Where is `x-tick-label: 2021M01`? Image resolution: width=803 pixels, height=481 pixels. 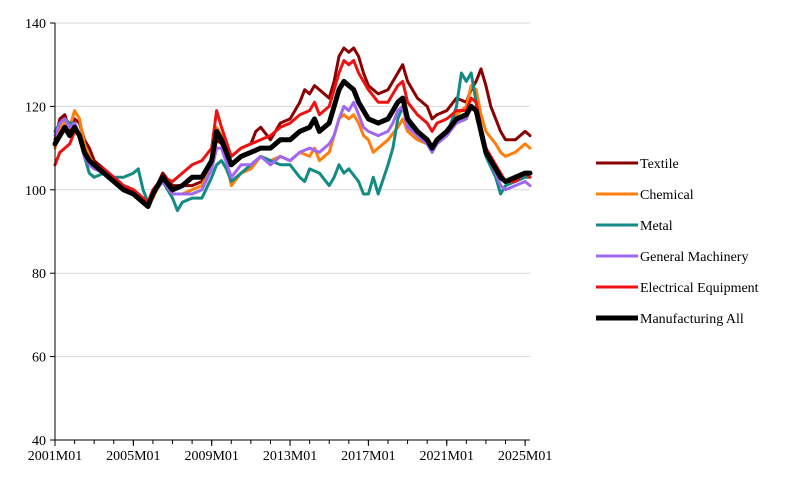 x-tick-label: 2021M01 is located at coordinates (447, 456).